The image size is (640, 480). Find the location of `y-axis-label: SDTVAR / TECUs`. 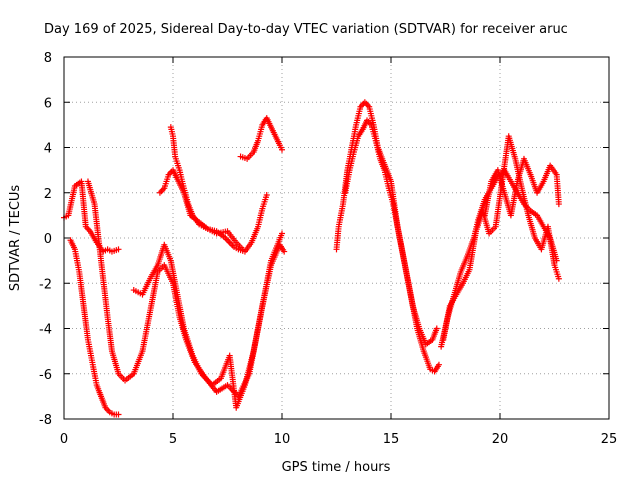

y-axis-label: SDTVAR / TECUs is located at coordinates (15, 238).